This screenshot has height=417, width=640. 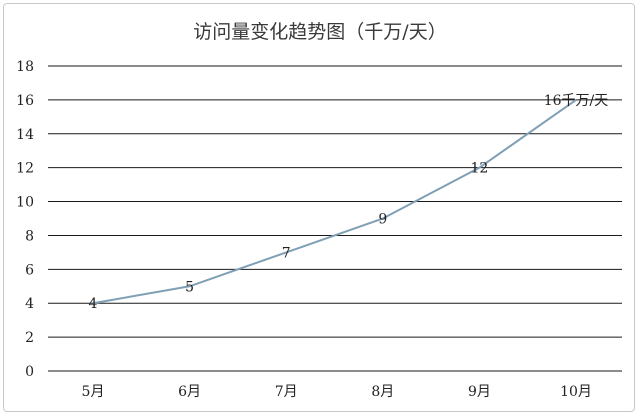 What do you see at coordinates (189, 287) in the screenshot?
I see `data-label: 5` at bounding box center [189, 287].